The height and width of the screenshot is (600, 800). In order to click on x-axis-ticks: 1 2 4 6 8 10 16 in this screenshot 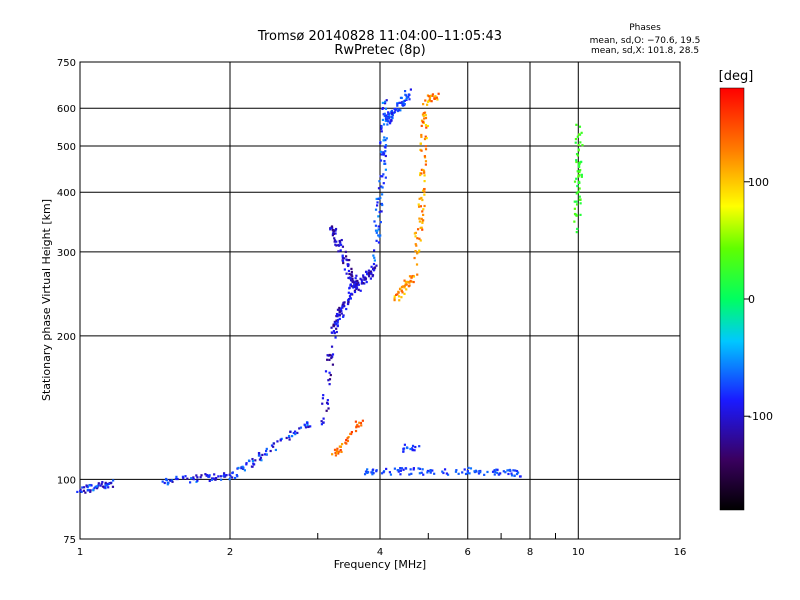, I will do `click(381, 545)`.